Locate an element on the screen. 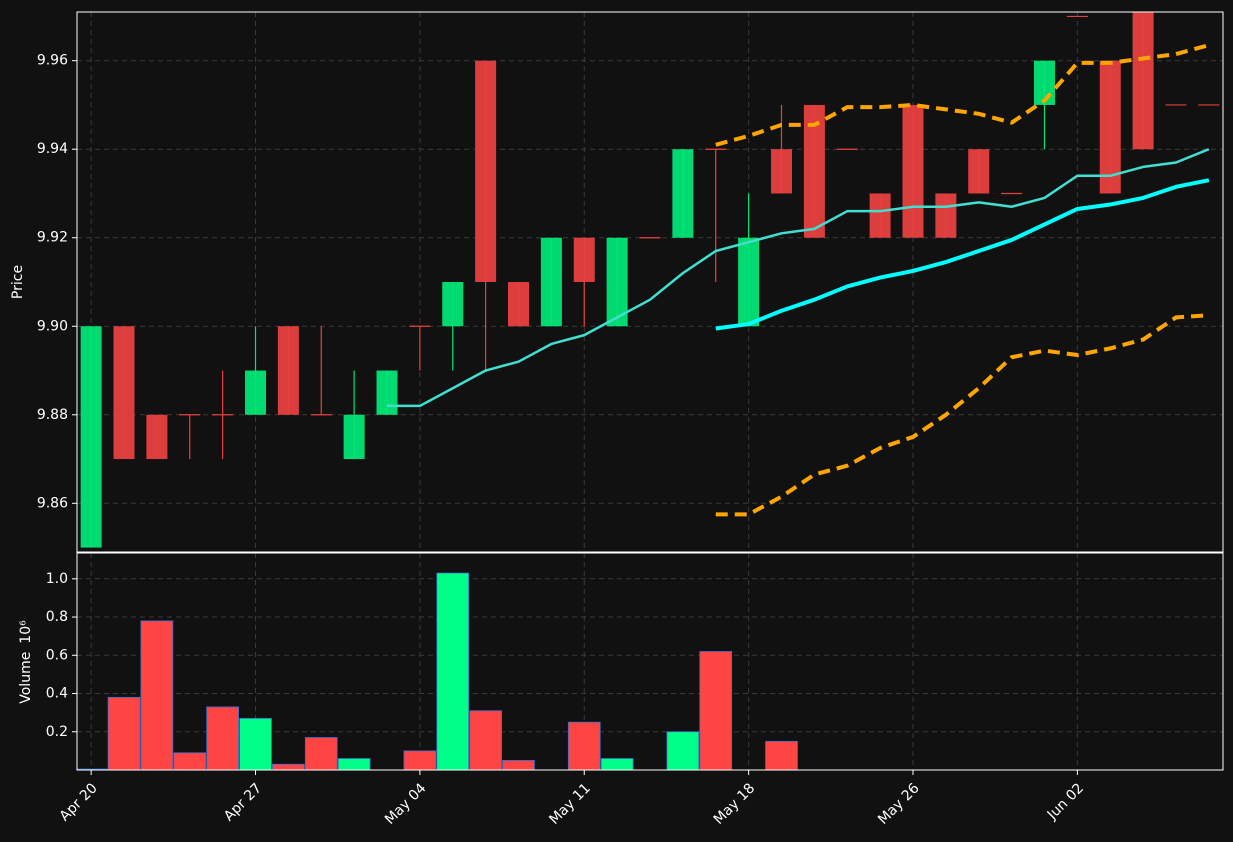  y-tick-label: 9.92 is located at coordinates (52, 238).